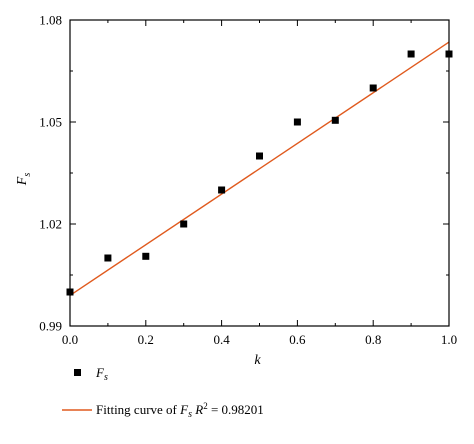 This screenshot has height=444, width=474. Describe the element at coordinates (297, 339) in the screenshot. I see `x-tick-label: 0.6` at that location.